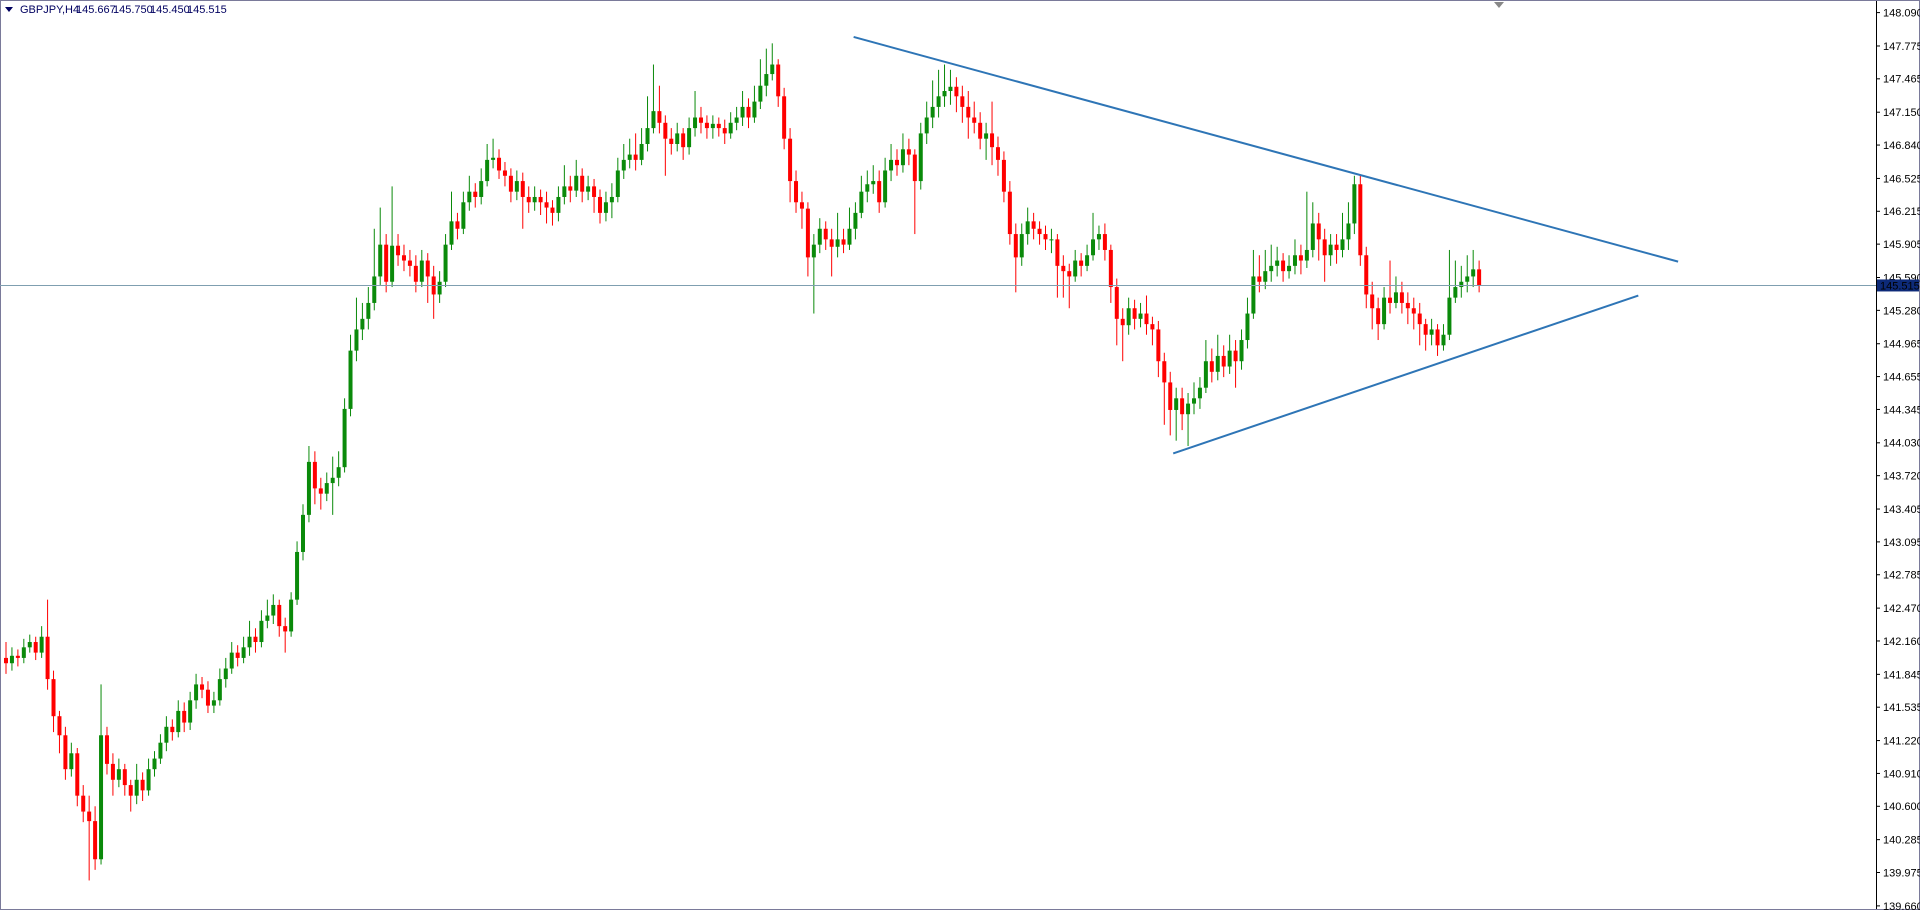 The width and height of the screenshot is (1920, 910). I want to click on y-tick-label: 144.345, so click(1901, 410).